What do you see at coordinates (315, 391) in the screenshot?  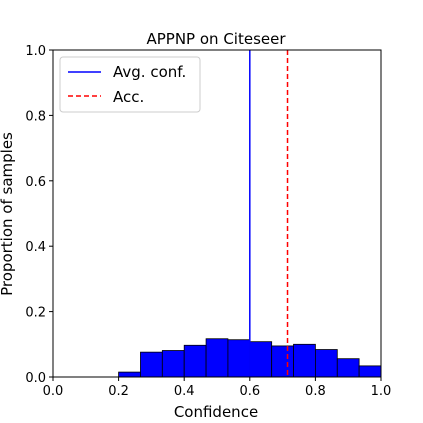 I see `x-tick-label: 0.8` at bounding box center [315, 391].